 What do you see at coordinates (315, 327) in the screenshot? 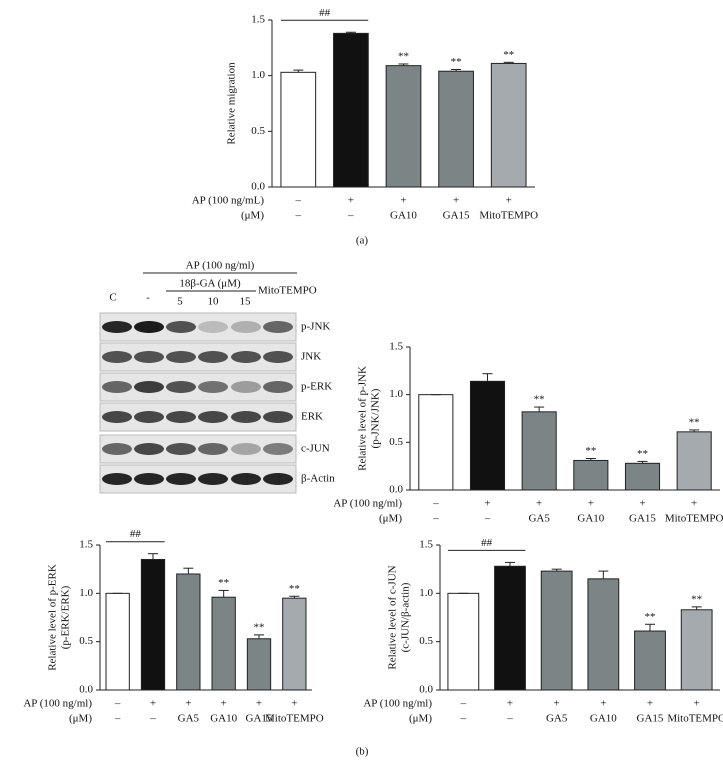
I see `blot-row-label: p-JNK` at bounding box center [315, 327].